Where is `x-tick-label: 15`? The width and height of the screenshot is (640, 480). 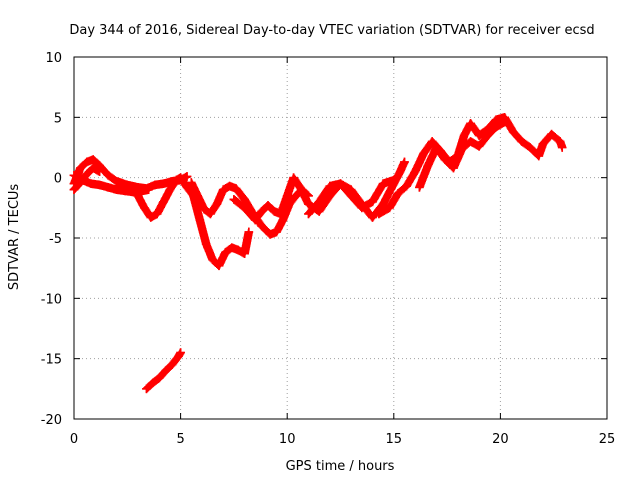
x-tick-label: 15 is located at coordinates (394, 439).